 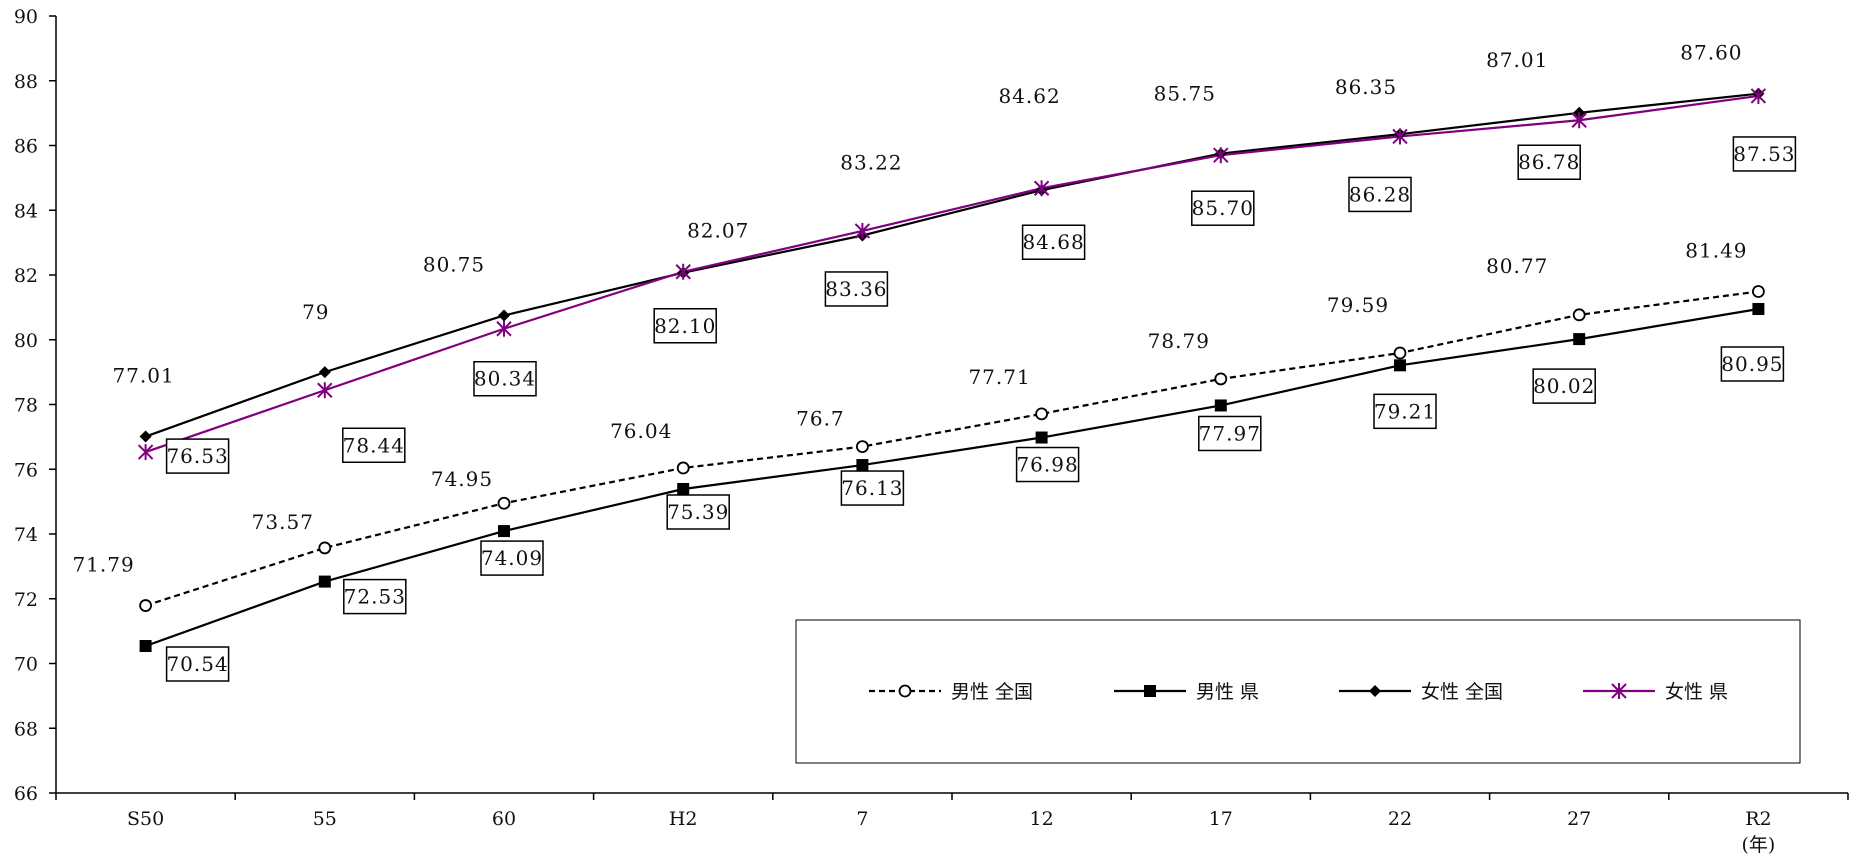 I want to click on x-tick-label: R2, so click(x=1758, y=819).